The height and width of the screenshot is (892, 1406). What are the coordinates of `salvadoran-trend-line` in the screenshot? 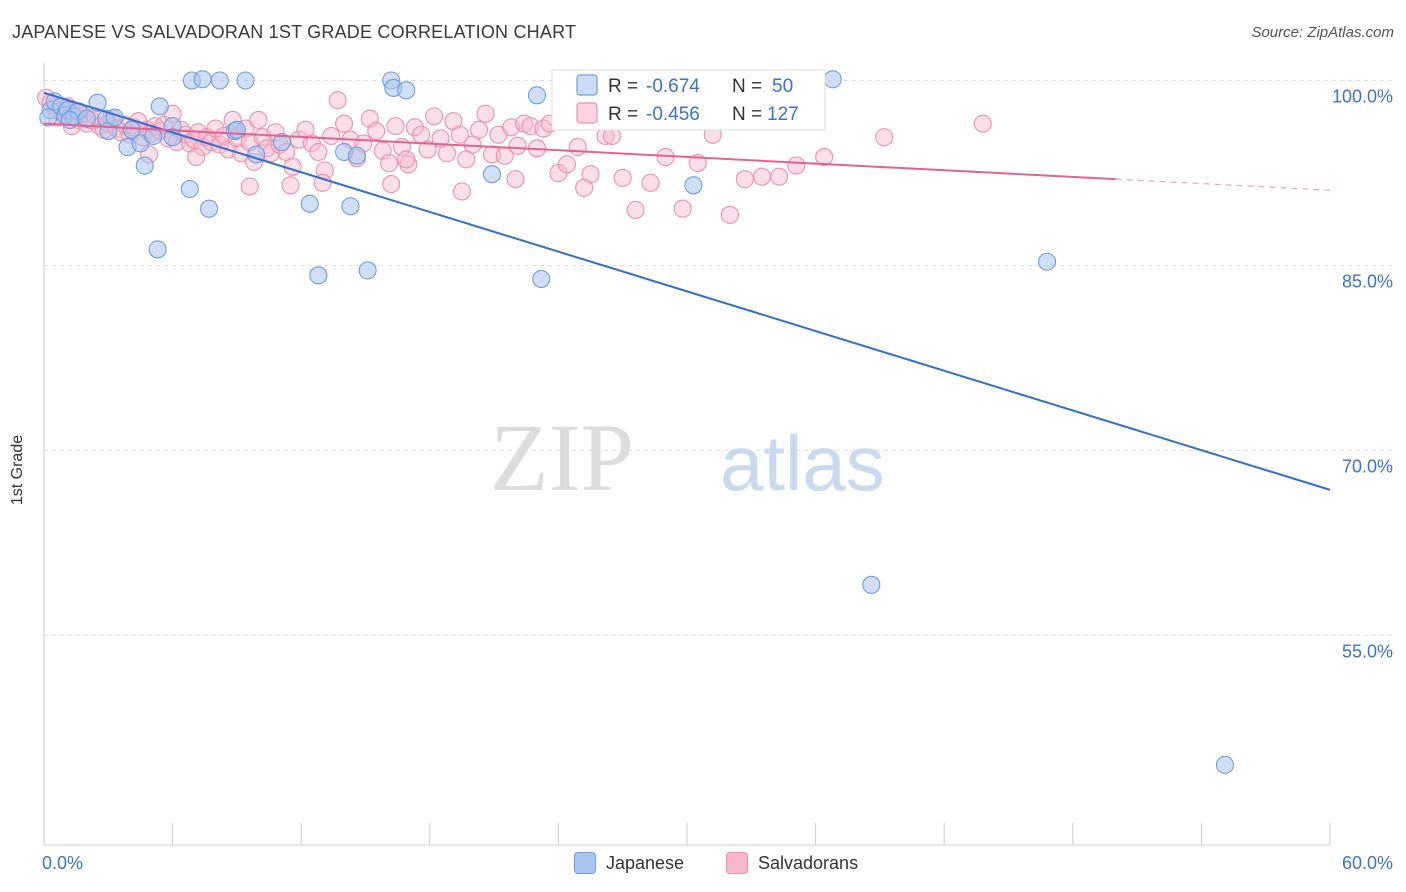 It's located at (579, 151).